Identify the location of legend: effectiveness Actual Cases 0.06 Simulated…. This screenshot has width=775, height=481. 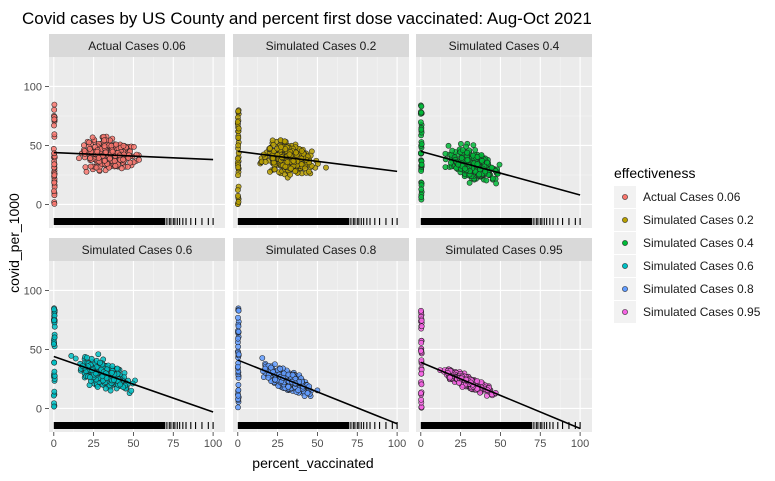
(687, 244).